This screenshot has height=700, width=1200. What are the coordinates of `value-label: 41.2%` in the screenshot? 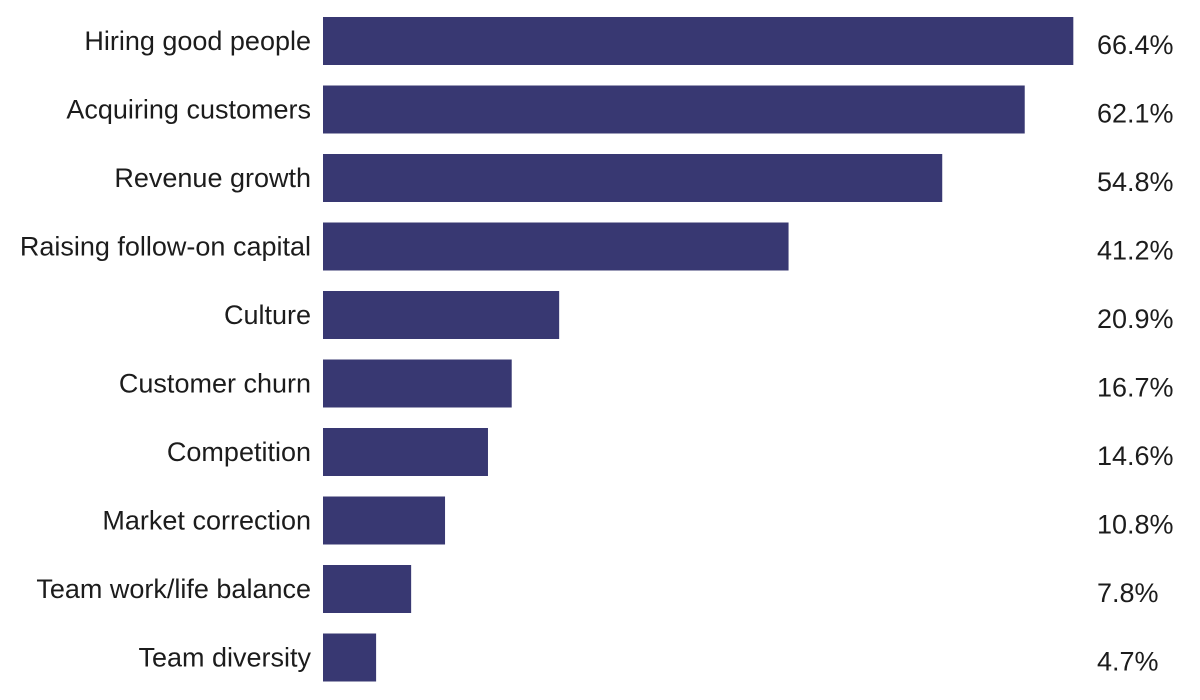 It's located at (1135, 251).